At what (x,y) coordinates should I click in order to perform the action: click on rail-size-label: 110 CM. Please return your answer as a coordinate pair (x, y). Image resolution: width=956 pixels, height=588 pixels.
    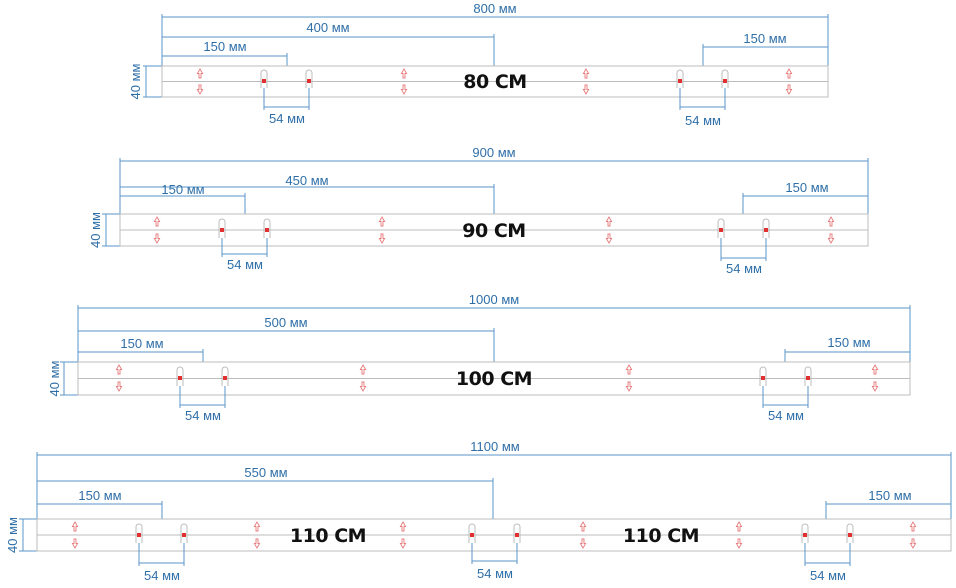
    Looking at the image, I should click on (328, 536).